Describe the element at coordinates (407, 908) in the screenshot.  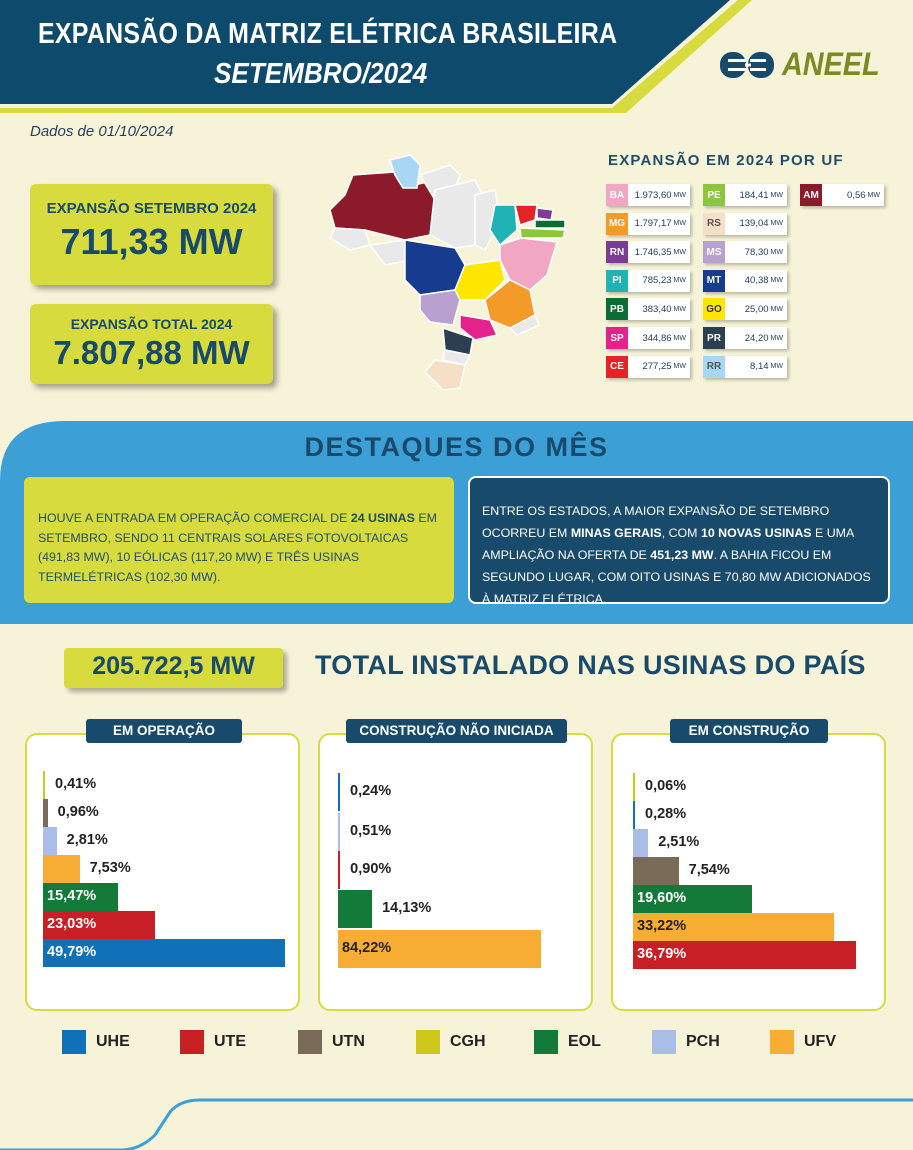
I see `bar-label-1-eol: 14,13%` at that location.